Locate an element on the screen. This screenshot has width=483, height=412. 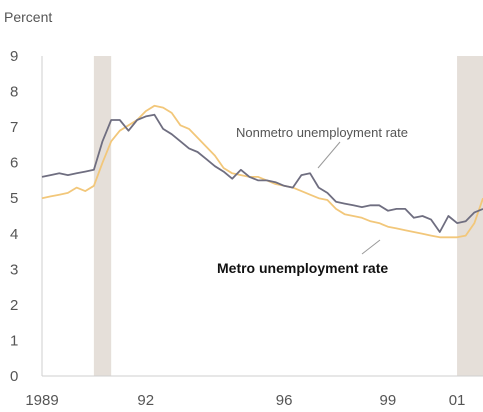
y-tick-label-6: 6 is located at coordinates (14, 163).